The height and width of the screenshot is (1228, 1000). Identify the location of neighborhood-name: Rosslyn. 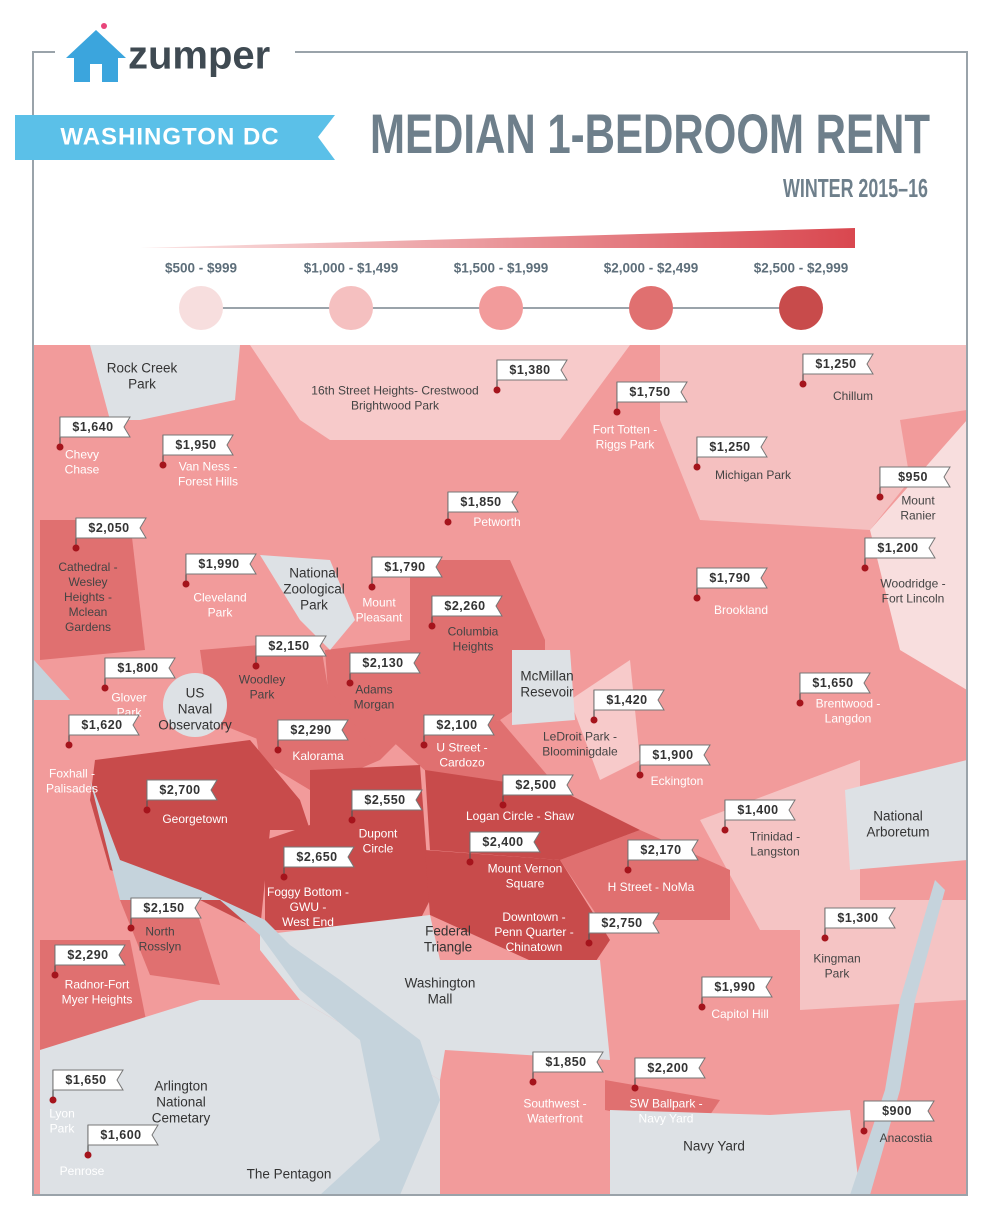
(160, 947).